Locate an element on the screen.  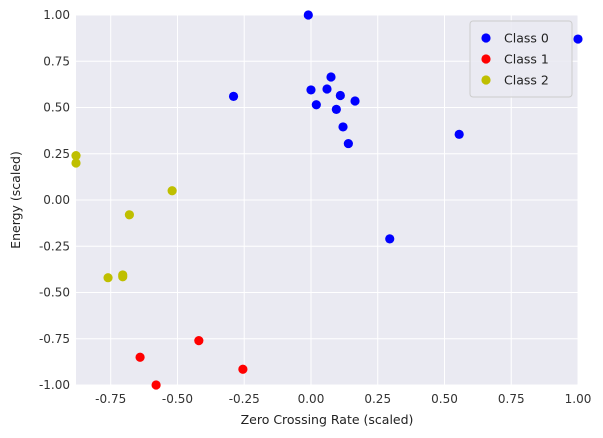
y-tick-labels: 1.00 0.75 0.50 0.25 0.00 -0.25 -0.50 -0.75 -1.00 is located at coordinates (54, 200).